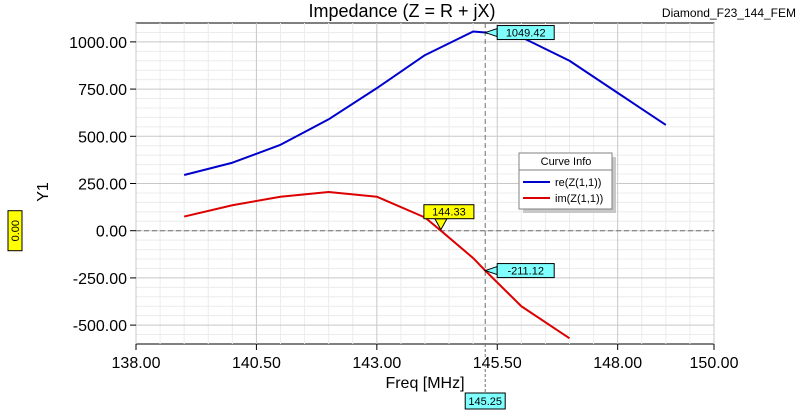 Image resolution: width=805 pixels, height=413 pixels. What do you see at coordinates (43, 192) in the screenshot?
I see `y-axis-label: Y1` at bounding box center [43, 192].